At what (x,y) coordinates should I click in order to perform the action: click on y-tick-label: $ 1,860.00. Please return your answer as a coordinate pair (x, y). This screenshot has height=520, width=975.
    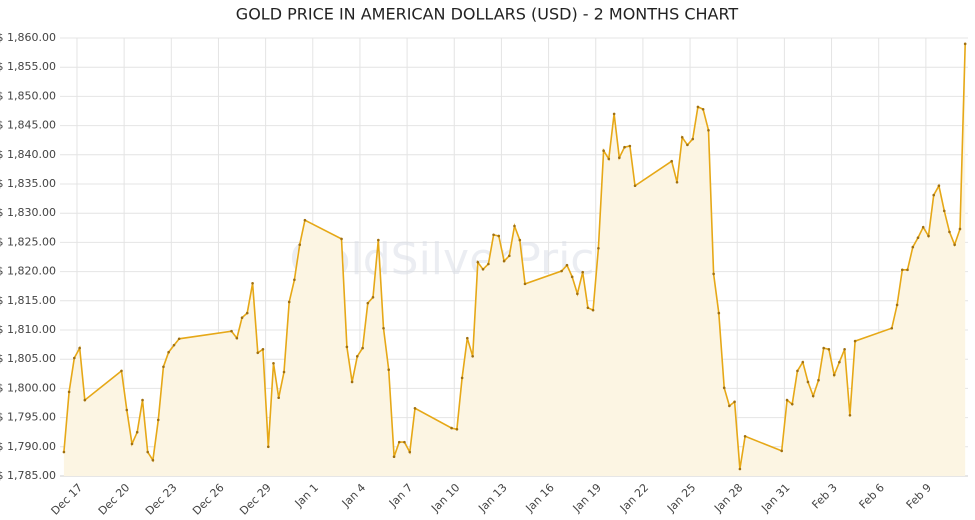
    Looking at the image, I should click on (28, 37).